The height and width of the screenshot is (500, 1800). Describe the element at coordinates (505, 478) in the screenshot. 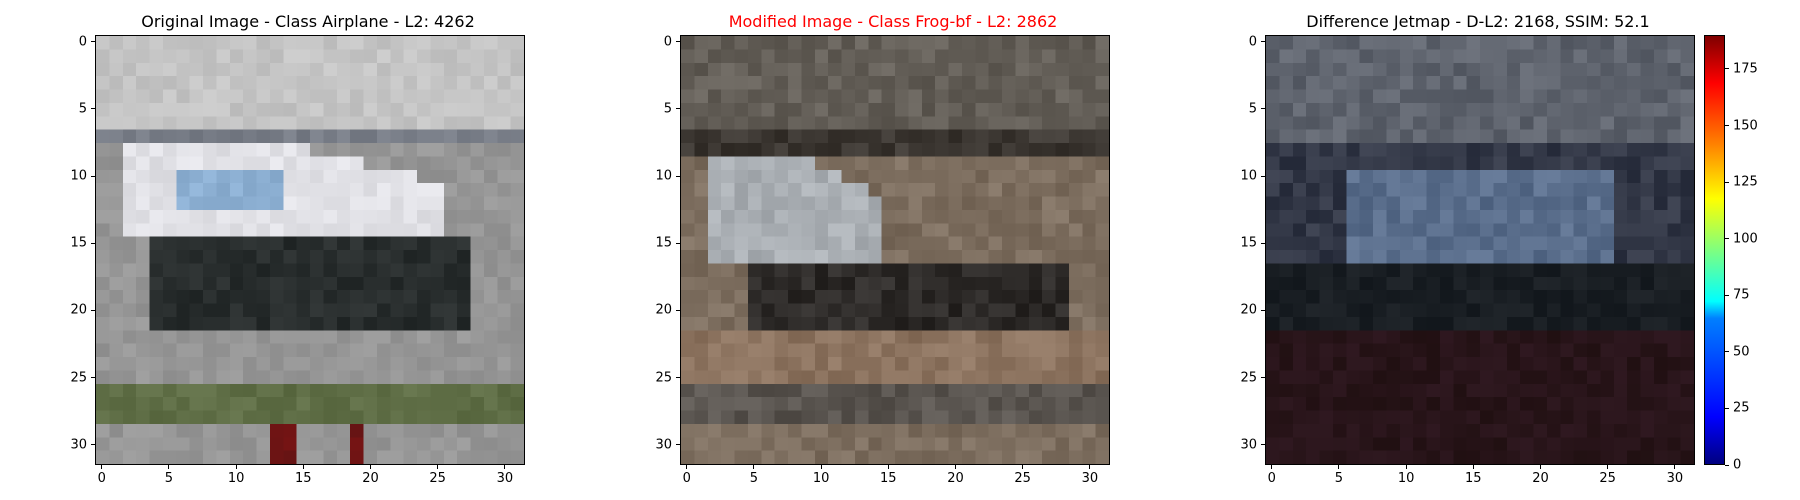

I see `x-tick-label: 30` at that location.